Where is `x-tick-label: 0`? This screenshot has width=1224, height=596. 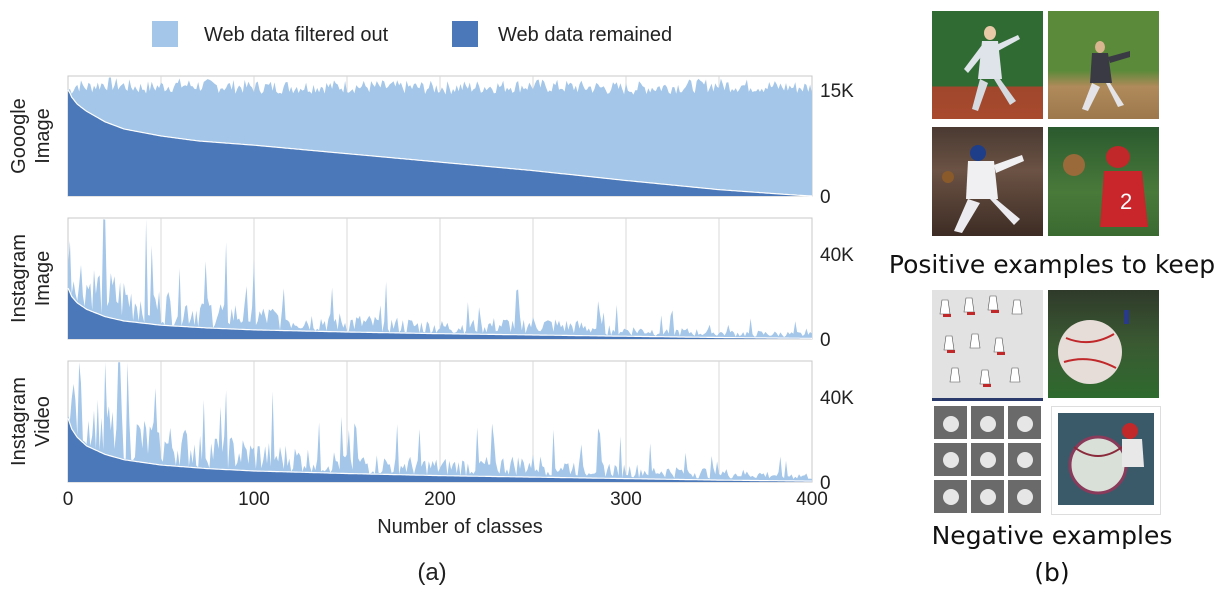
x-tick-label: 0 is located at coordinates (68, 499).